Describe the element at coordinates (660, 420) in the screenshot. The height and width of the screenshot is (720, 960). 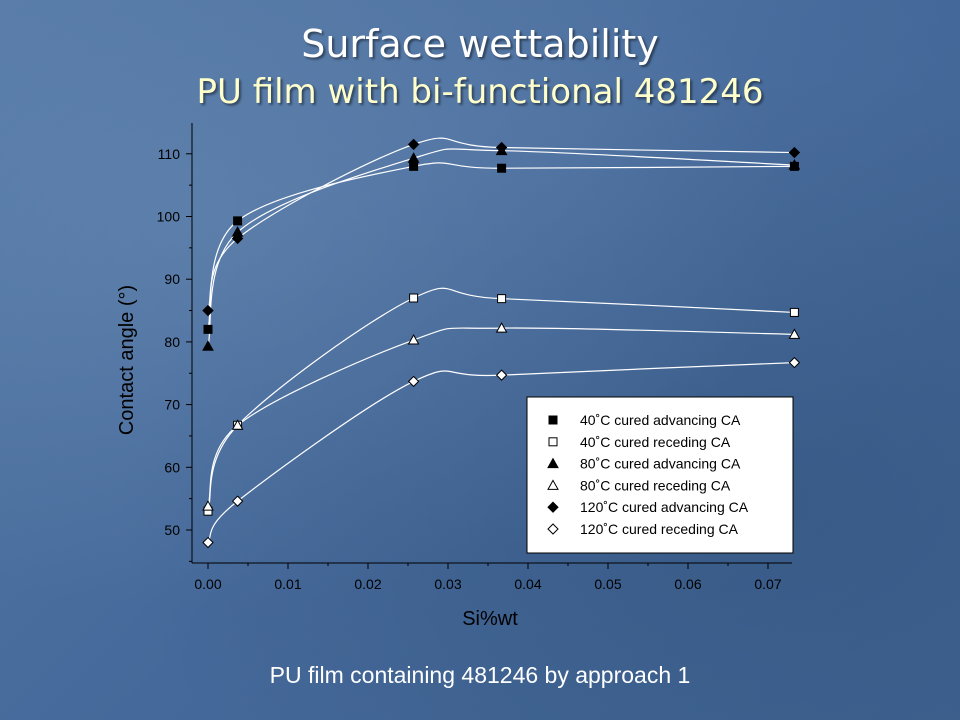
I see `legend-label: 40˚C cured advancing CA` at that location.